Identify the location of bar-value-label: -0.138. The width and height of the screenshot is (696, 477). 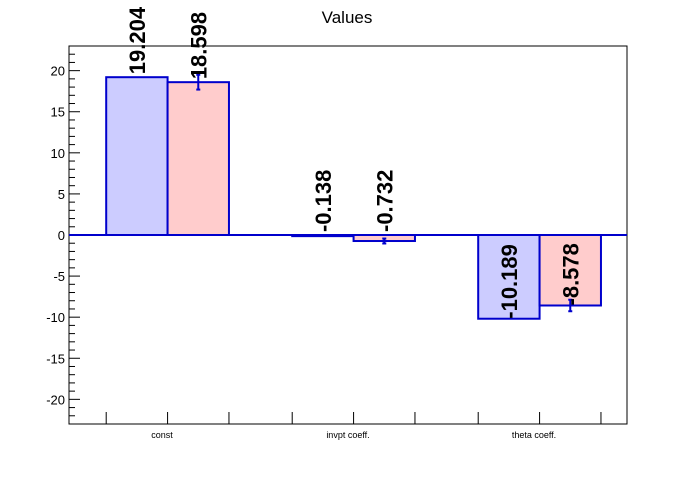
(323, 201).